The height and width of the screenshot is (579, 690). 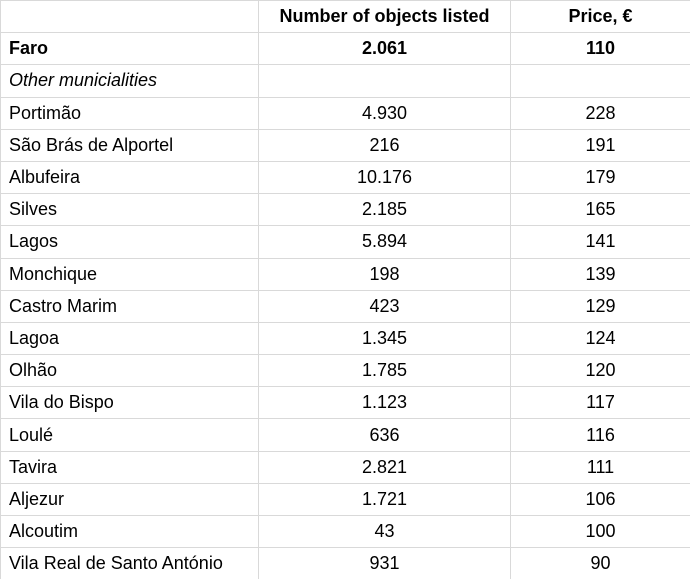 What do you see at coordinates (600, 210) in the screenshot?
I see `price-cell: 165` at bounding box center [600, 210].